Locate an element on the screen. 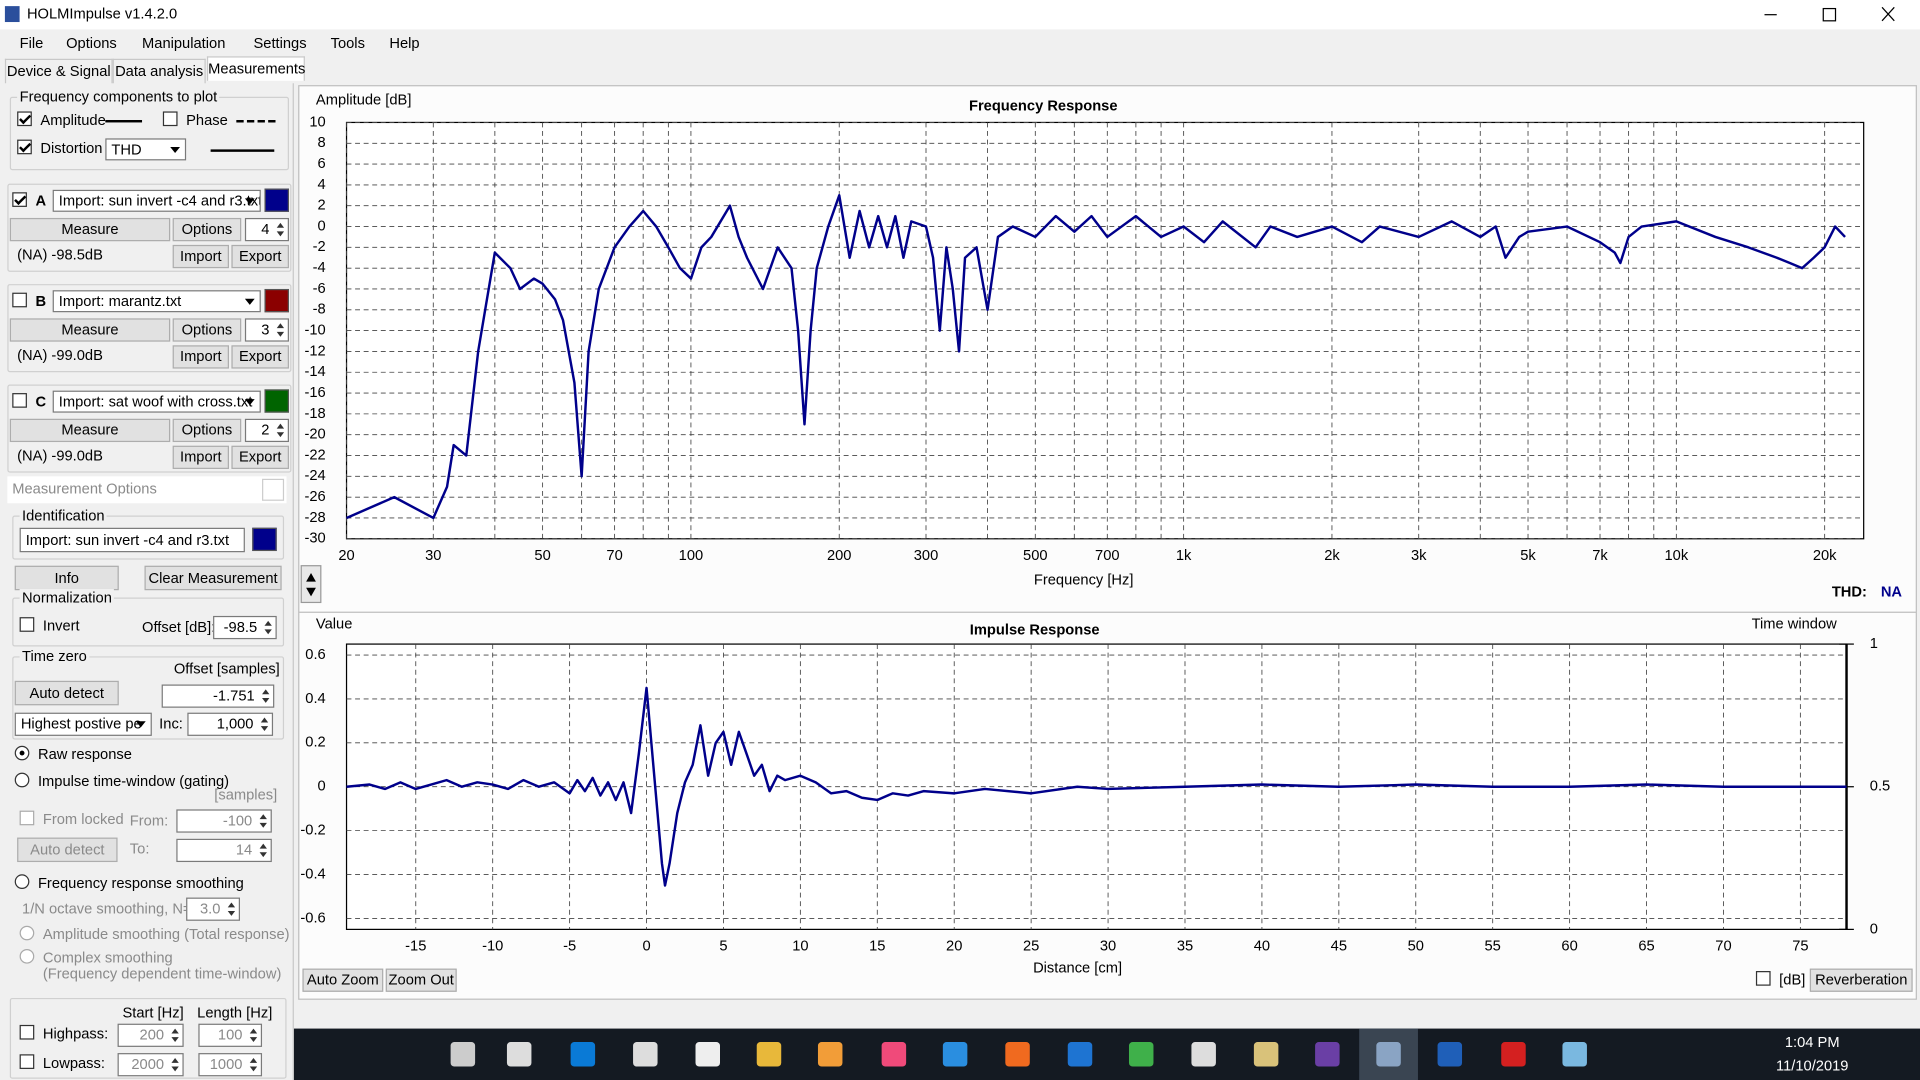  restore-button is located at coordinates (1829, 14).